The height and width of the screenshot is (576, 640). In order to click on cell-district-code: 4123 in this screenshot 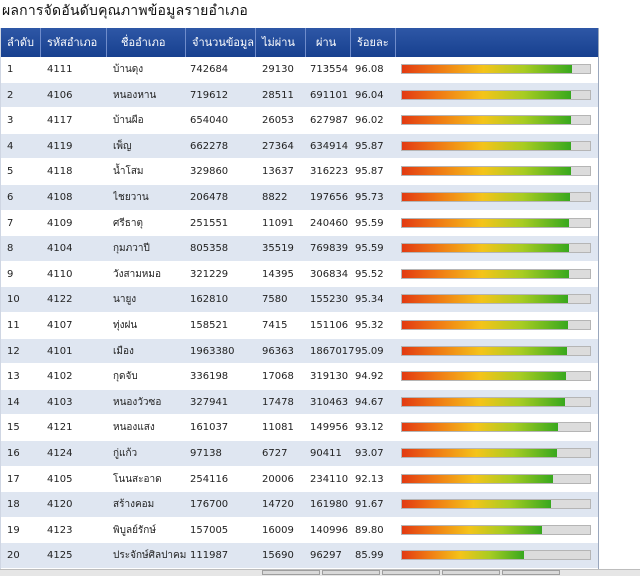, I will do `click(60, 530)`.